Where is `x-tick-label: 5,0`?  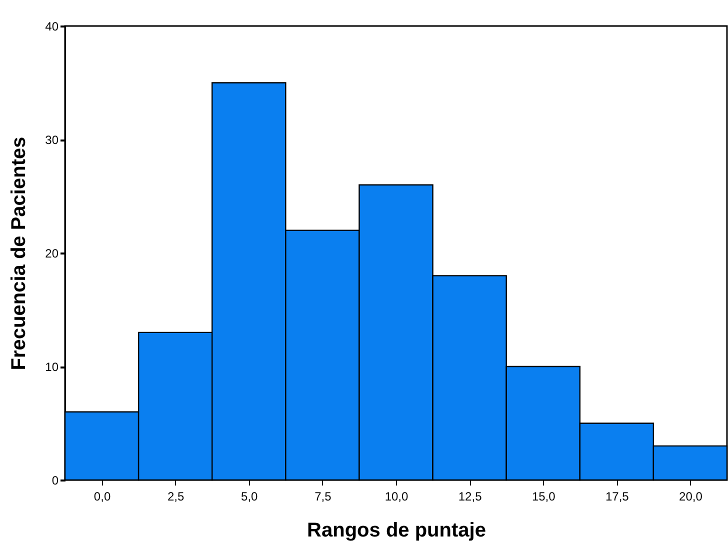 x-tick-label: 5,0 is located at coordinates (249, 497).